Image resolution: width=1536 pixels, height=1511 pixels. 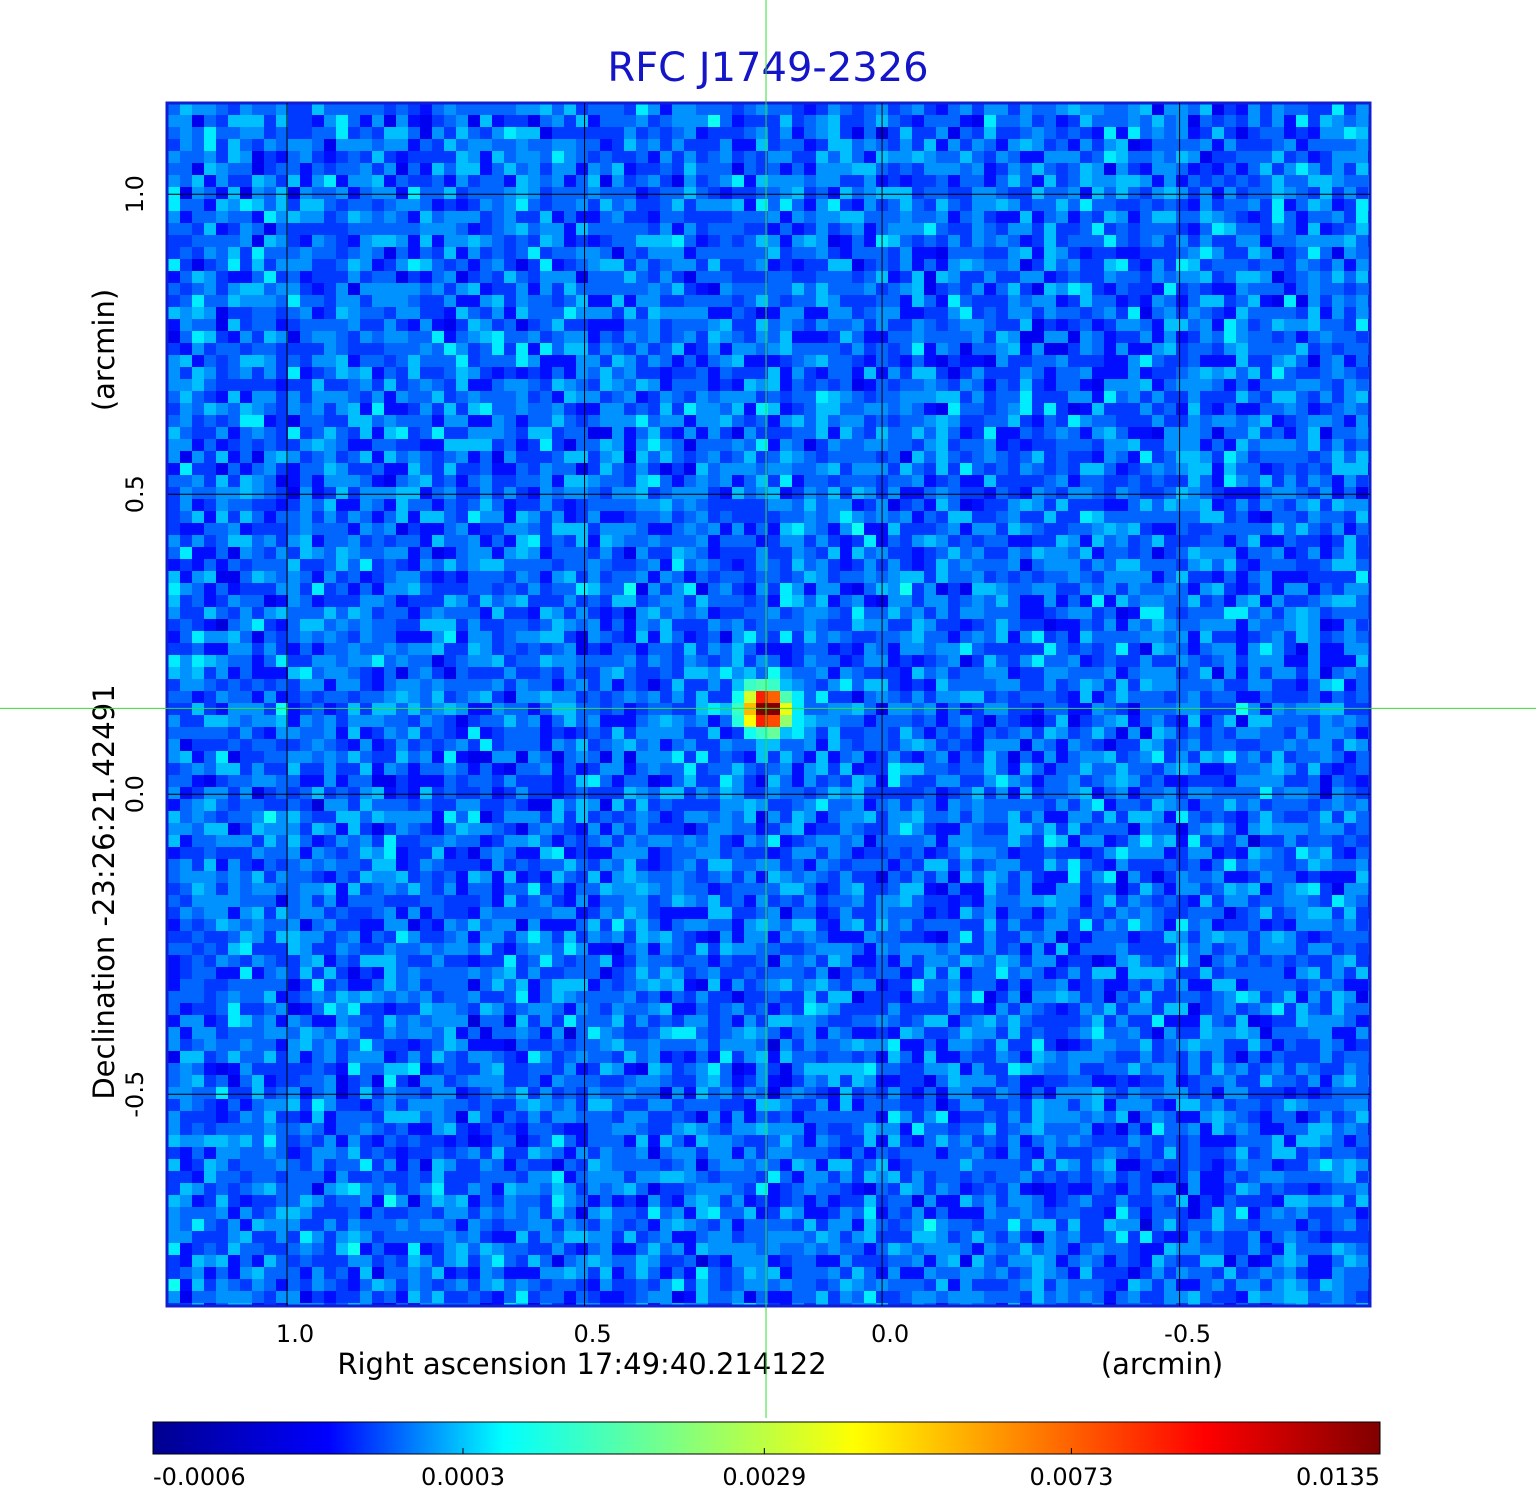 What do you see at coordinates (463, 1477) in the screenshot?
I see `colorbar-tick-label: 0.0003` at bounding box center [463, 1477].